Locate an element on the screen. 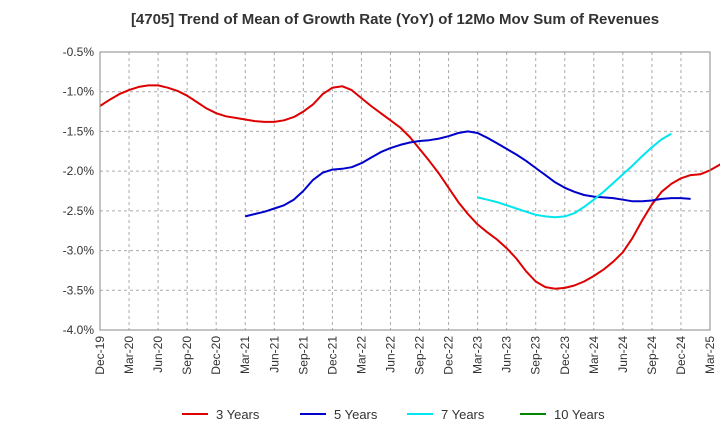 This screenshot has height=440, width=720. y-tick-label: -4.0% is located at coordinates (79, 330).